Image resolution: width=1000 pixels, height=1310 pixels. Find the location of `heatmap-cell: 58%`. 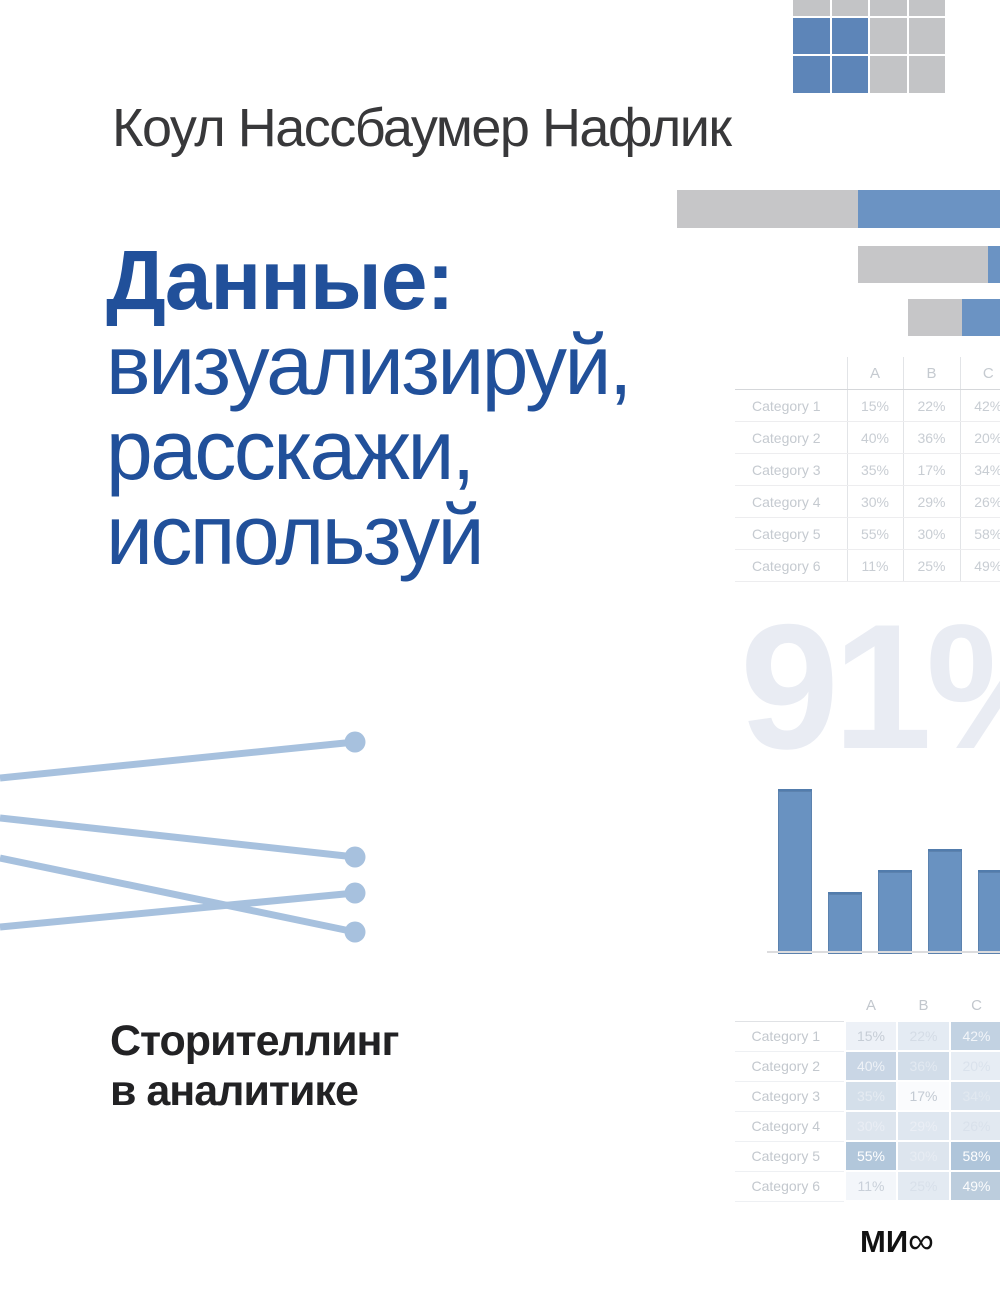

heatmap-cell: 58% is located at coordinates (974, 1156).